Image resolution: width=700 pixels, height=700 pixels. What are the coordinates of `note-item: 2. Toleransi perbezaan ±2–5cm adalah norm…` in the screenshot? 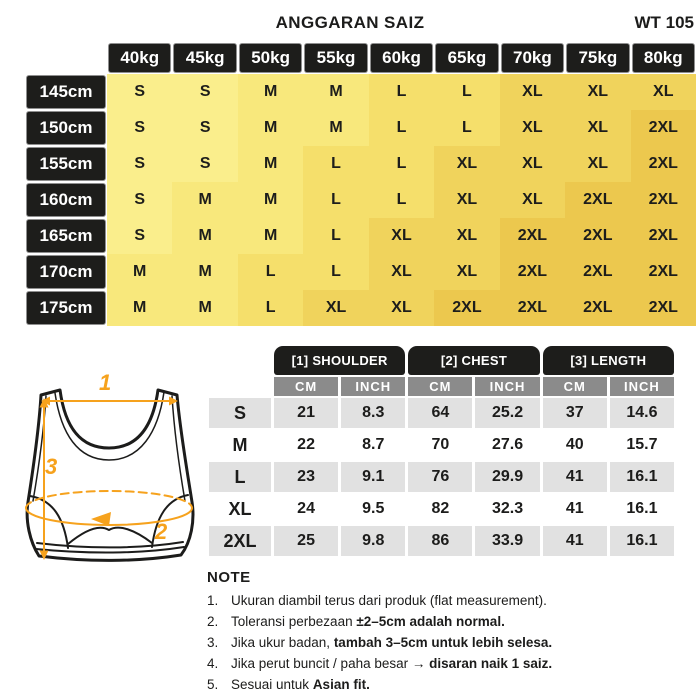 It's located at (451, 621).